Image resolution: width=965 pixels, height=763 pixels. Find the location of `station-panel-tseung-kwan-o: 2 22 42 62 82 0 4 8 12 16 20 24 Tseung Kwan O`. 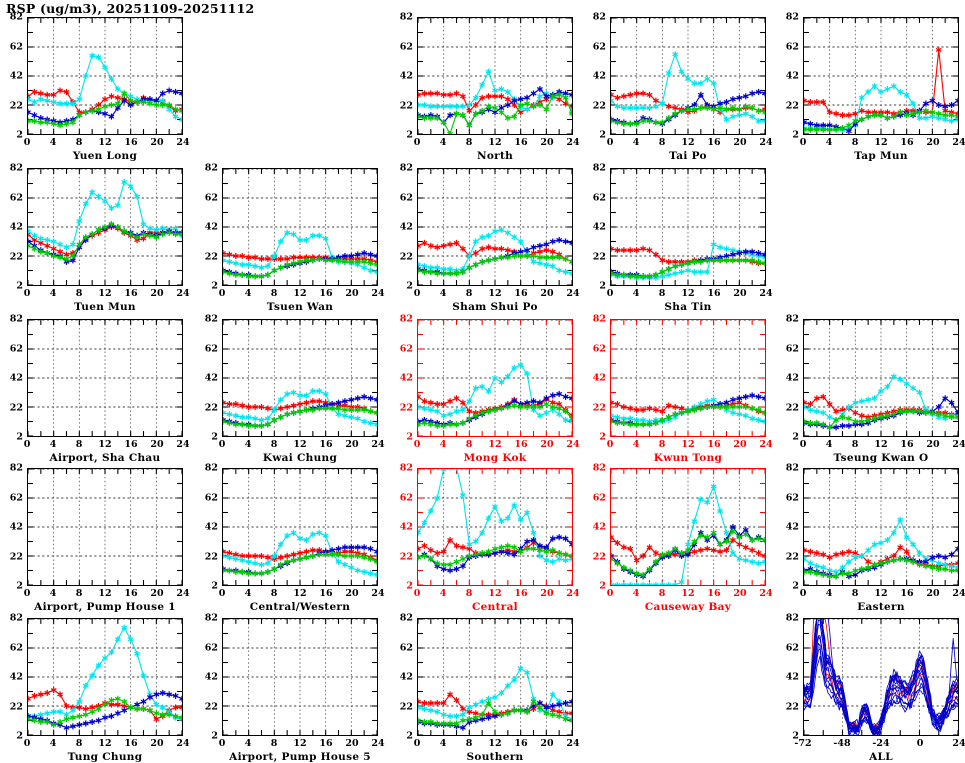

station-panel-tseung-kwan-o: 2 22 42 62 82 0 4 8 12 16 20 24 Tseung Kwan O is located at coordinates (875, 389).